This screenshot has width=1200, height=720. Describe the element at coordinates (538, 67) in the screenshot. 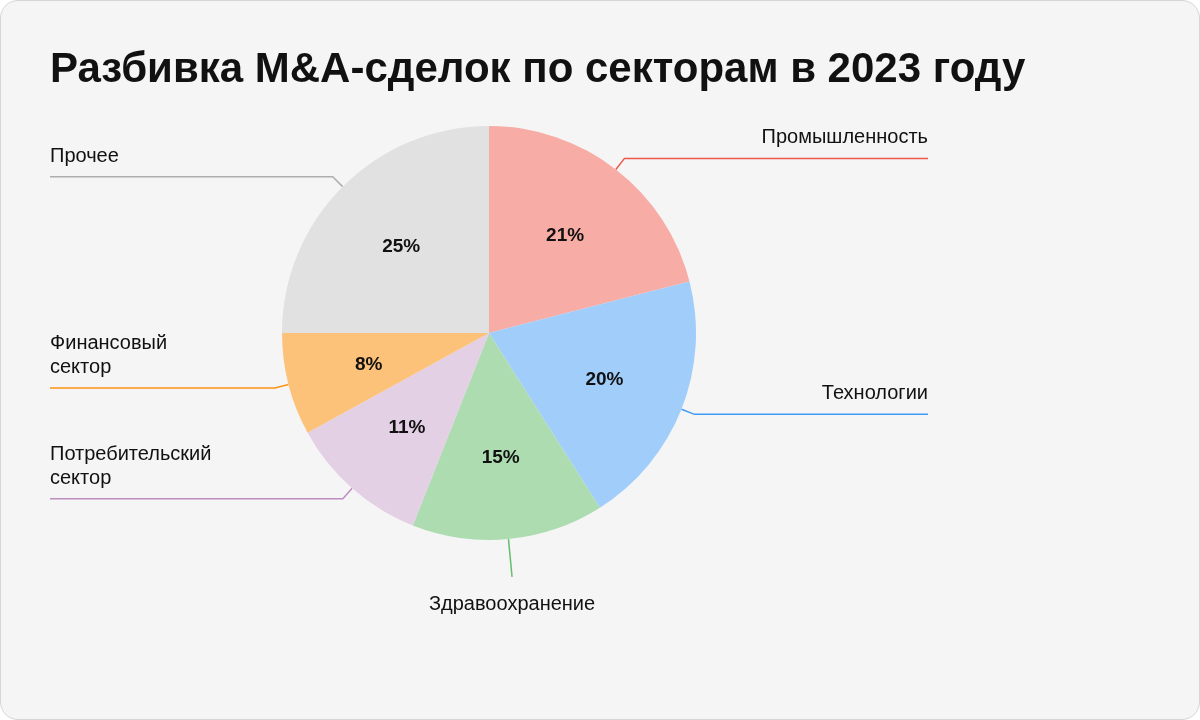

I see `chart-title: Разбивка M&A-сделок по секторам в 2023 году` at that location.